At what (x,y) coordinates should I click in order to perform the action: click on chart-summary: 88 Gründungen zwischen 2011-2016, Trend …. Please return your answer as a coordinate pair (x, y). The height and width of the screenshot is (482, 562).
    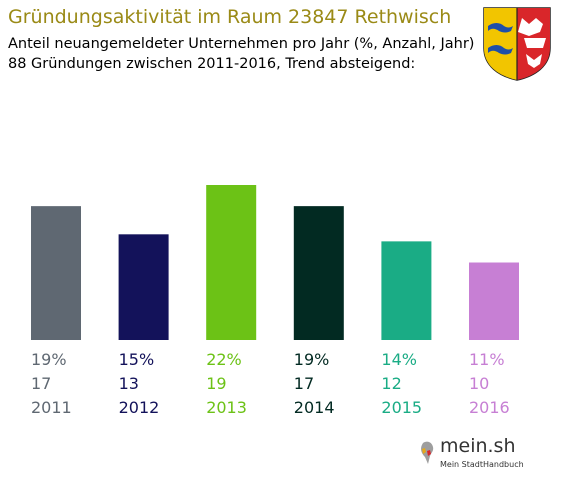
    Looking at the image, I should click on (212, 64).